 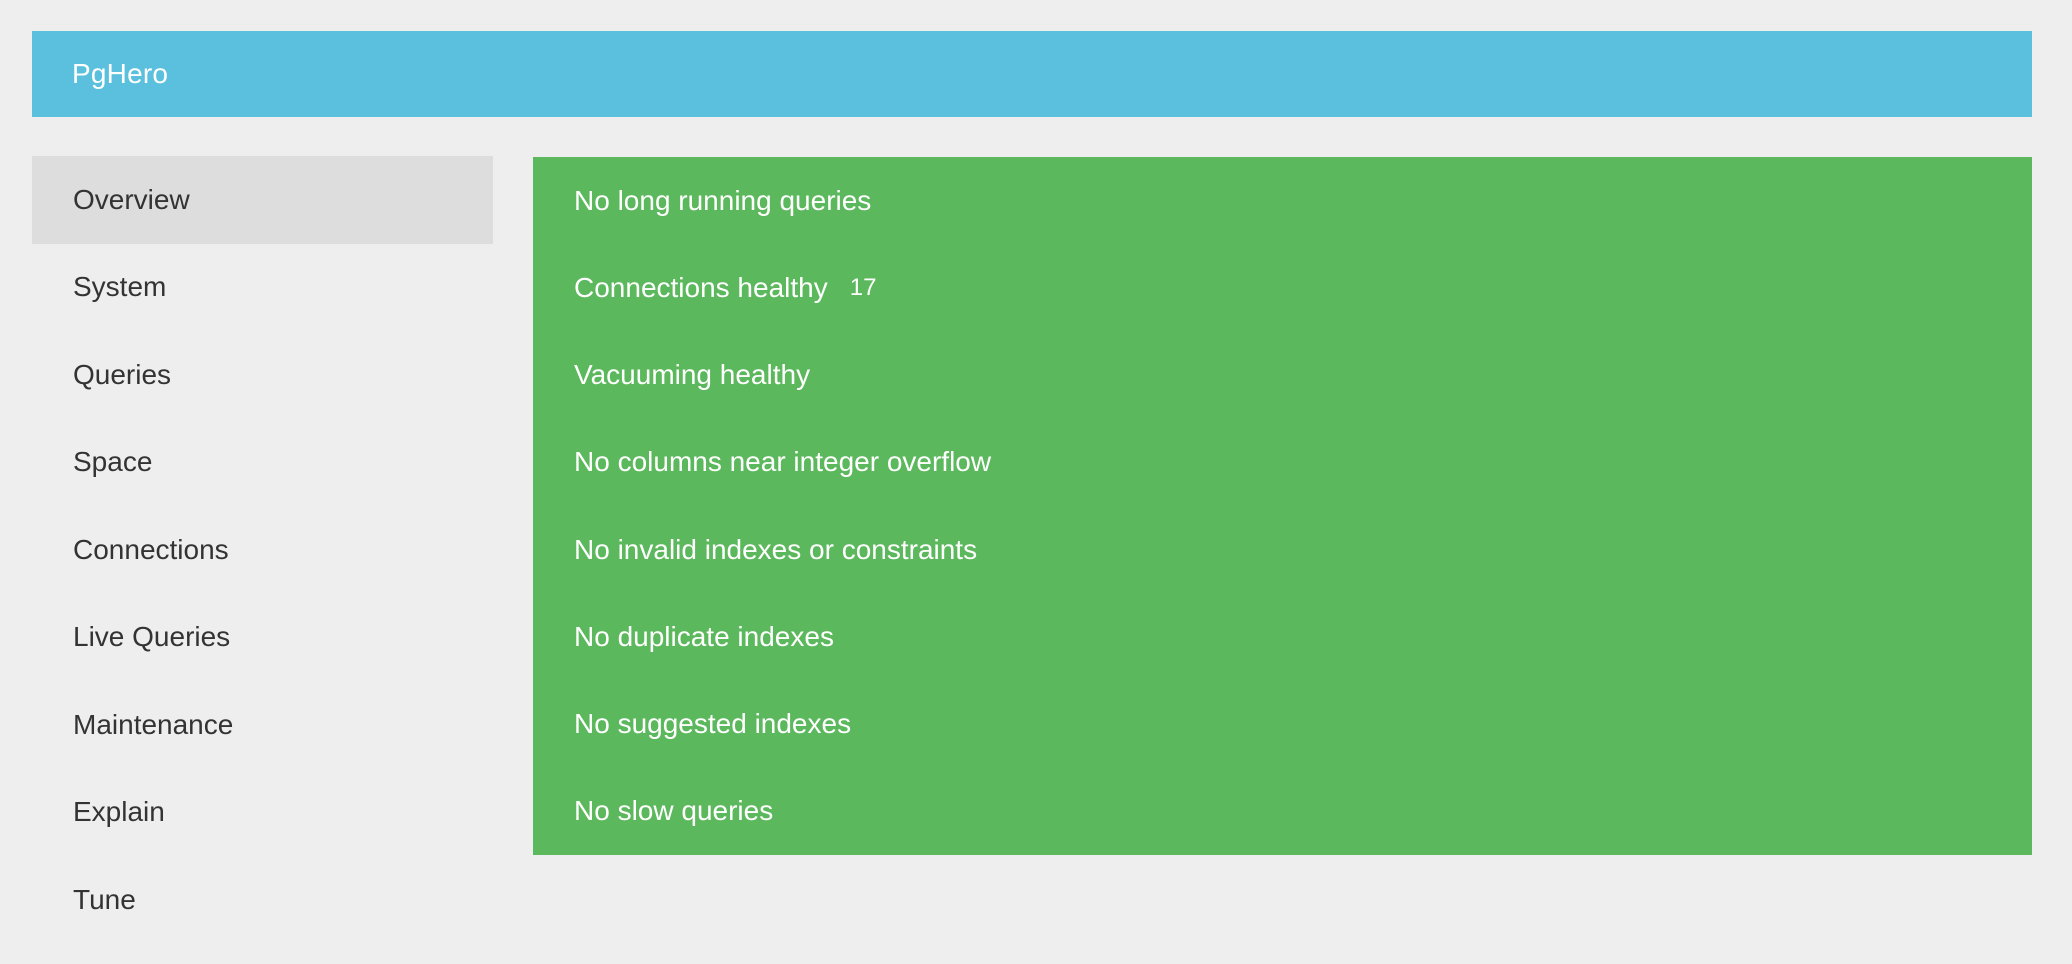 I want to click on connections-count: 17, so click(x=863, y=287).